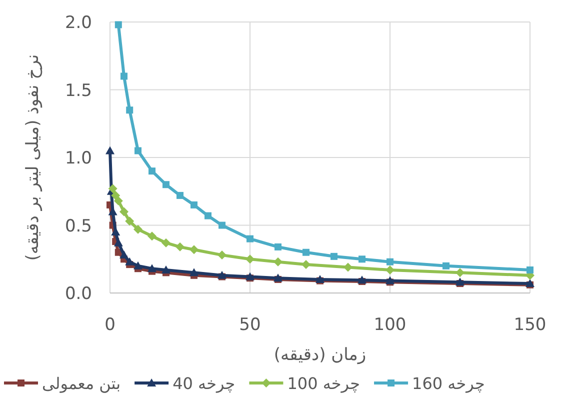 Image resolution: width=561 pixels, height=412 pixels. Describe the element at coordinates (110, 325) in the screenshot. I see `x-tick-label: 0` at that location.